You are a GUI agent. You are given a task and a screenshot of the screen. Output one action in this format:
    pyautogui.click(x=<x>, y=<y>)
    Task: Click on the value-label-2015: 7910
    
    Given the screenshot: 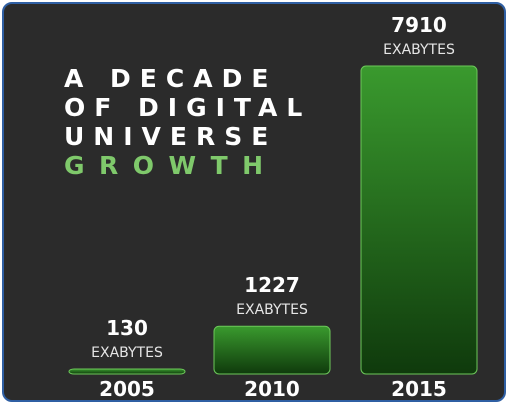 What is the action you would take?
    pyautogui.click(x=419, y=25)
    